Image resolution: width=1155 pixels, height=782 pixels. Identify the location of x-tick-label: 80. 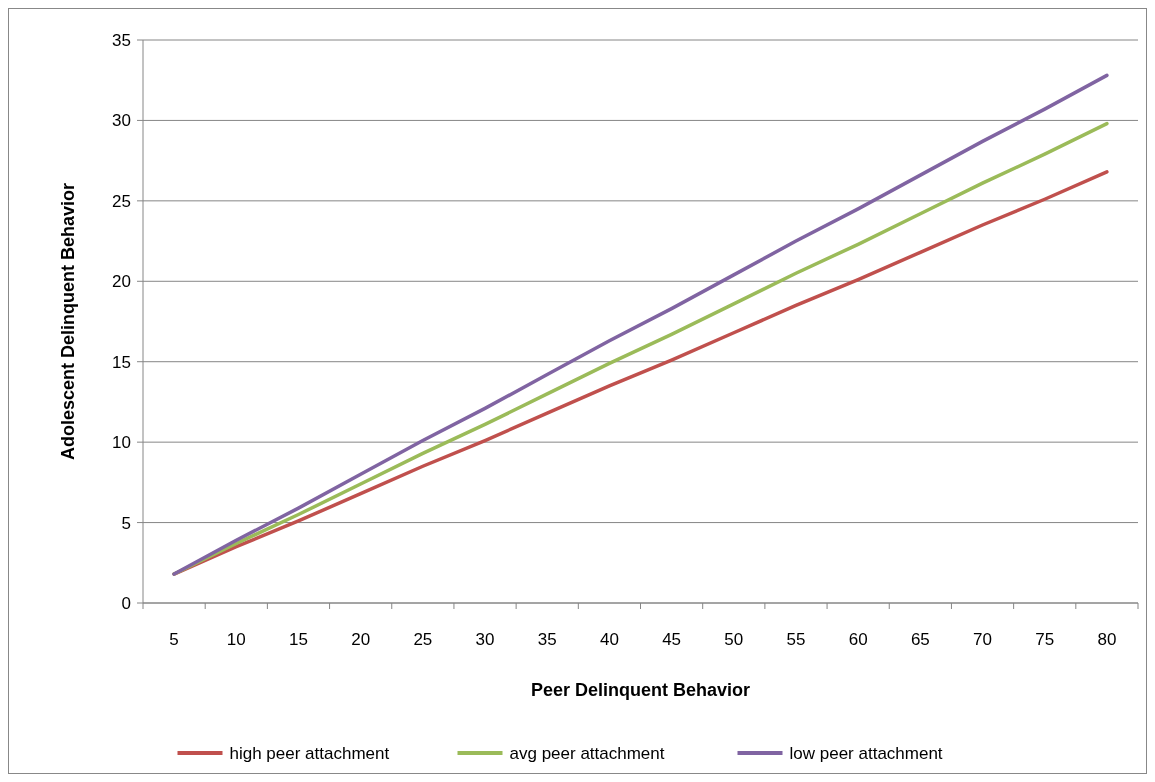
(1107, 639).